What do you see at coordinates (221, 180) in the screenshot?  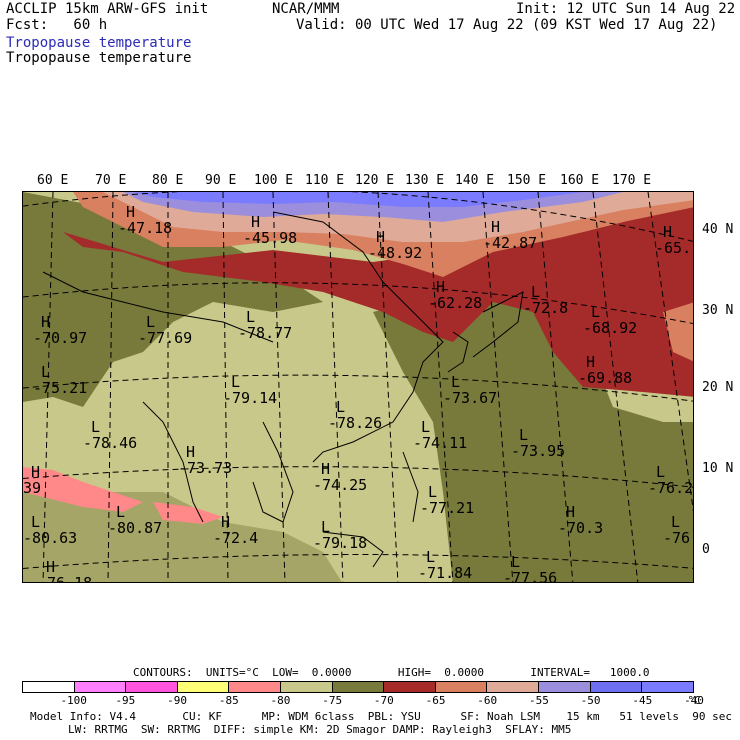 I see `lon-label: 90 E` at bounding box center [221, 180].